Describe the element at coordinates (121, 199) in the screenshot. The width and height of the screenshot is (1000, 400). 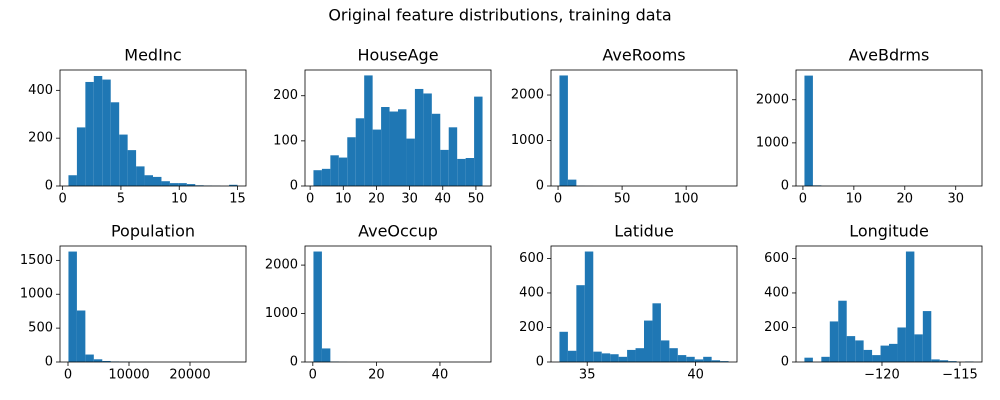
I see `x-tick-label: 5` at that location.